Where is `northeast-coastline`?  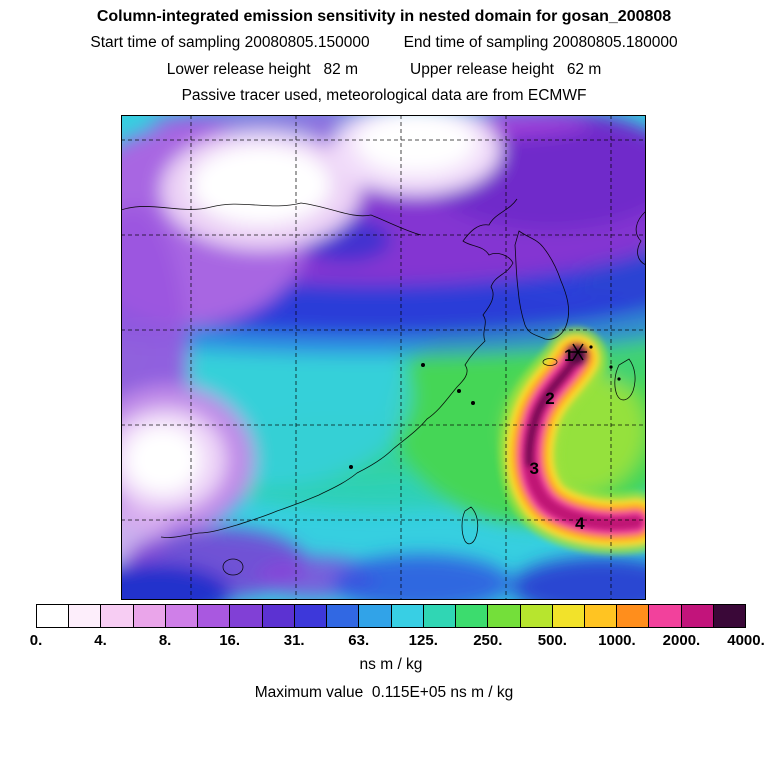
northeast-coastline is located at coordinates (640, 238).